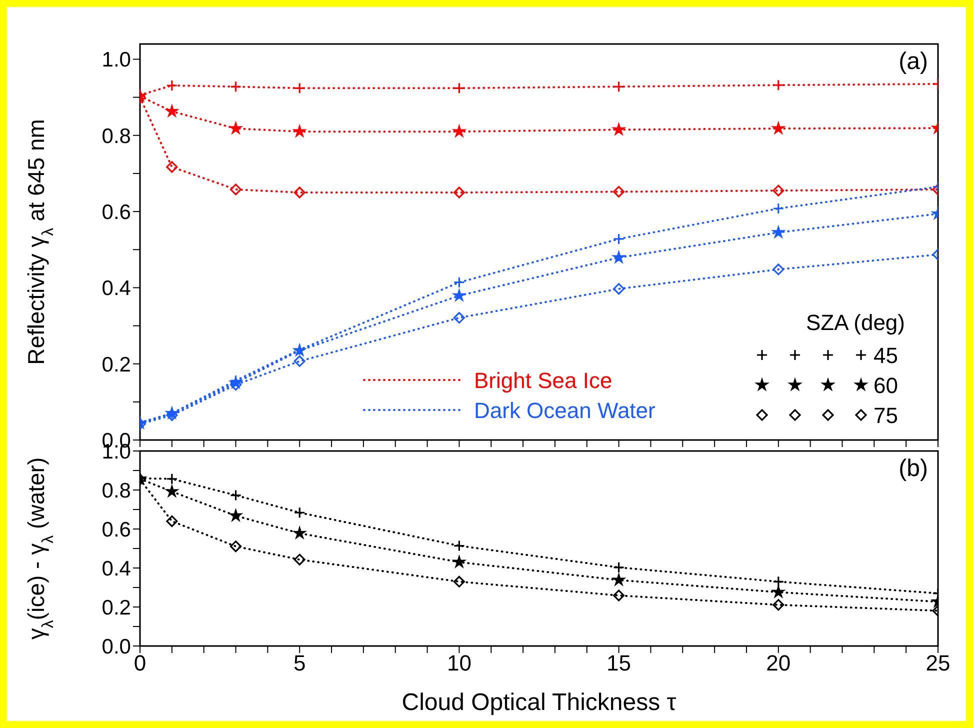 Image resolution: width=973 pixels, height=728 pixels. I want to click on y-tick-label: 1.0, so click(116, 60).